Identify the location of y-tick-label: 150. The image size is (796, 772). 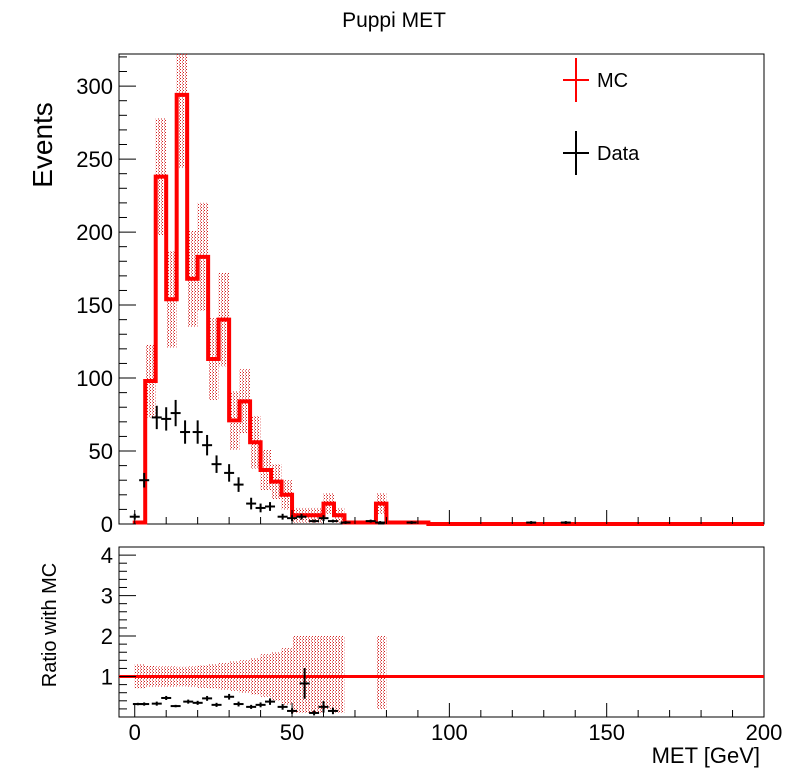
(94, 305).